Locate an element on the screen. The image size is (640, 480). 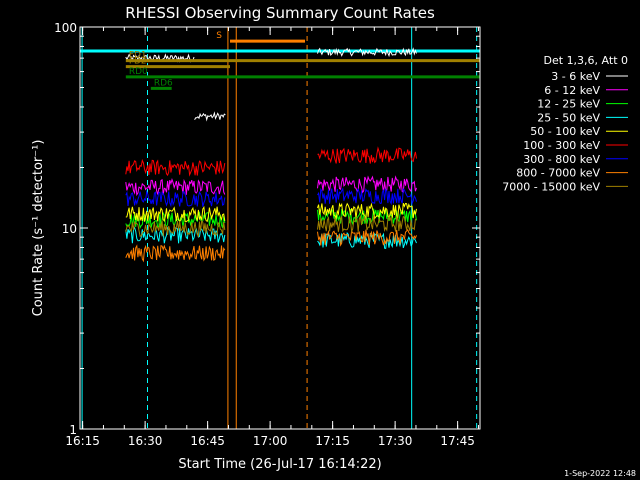
x-axis-label: Start Time (26-Jul-17 16:14:22) is located at coordinates (279, 464).